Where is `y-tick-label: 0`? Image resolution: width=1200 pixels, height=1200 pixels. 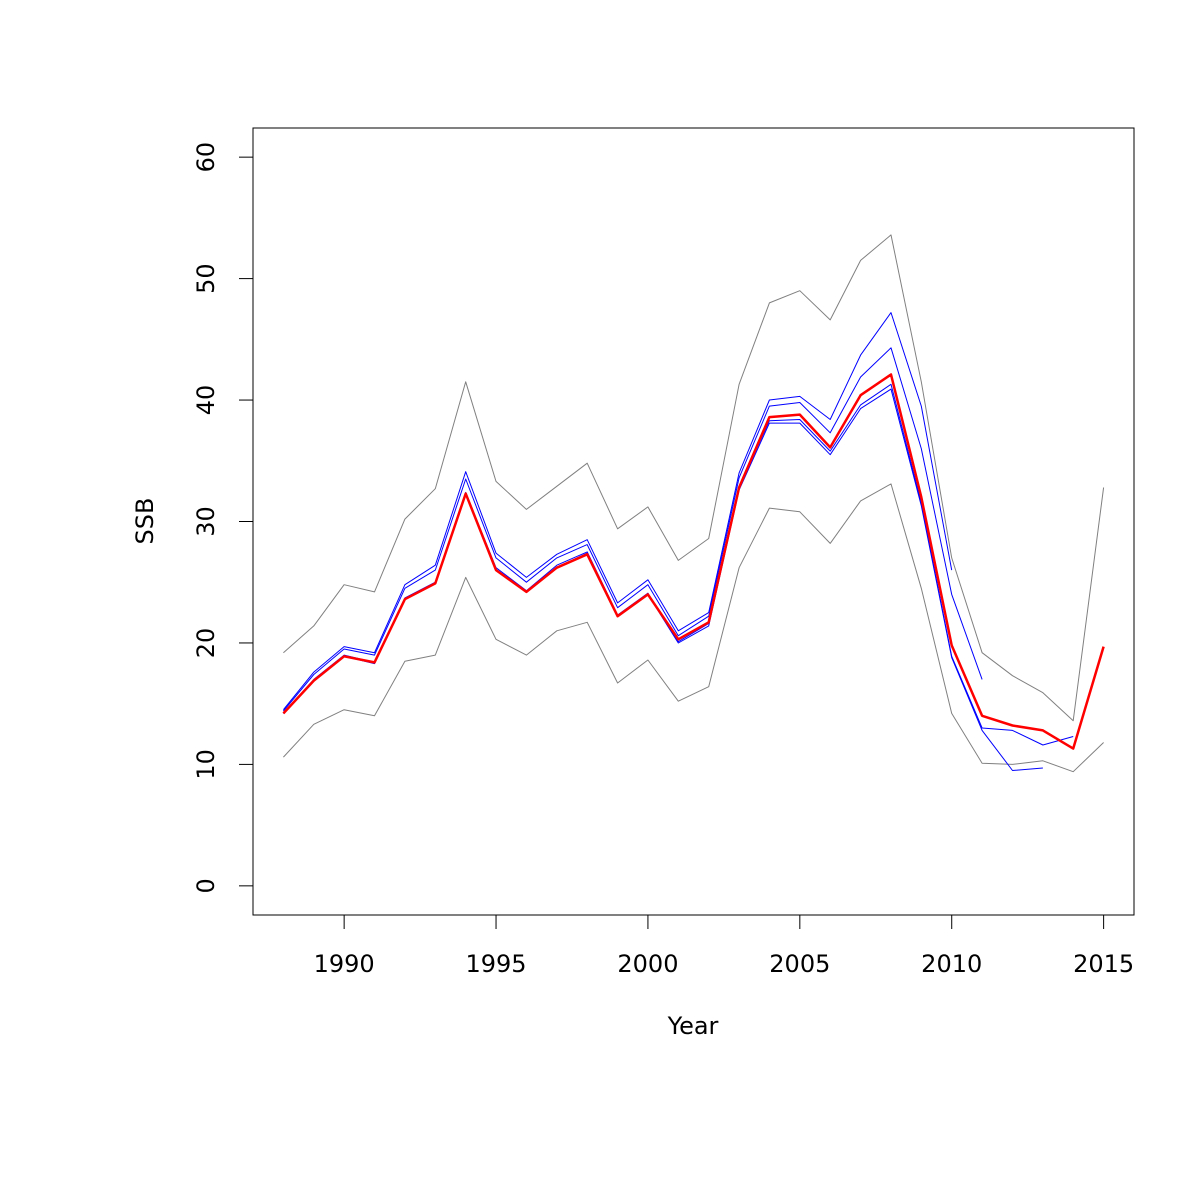
y-tick-label: 0 is located at coordinates (206, 885).